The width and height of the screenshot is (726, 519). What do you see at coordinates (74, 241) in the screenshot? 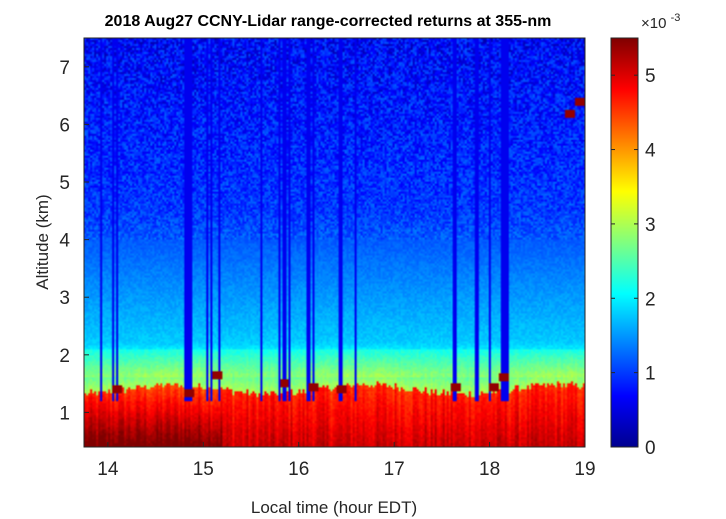
I see `y-axis: 1 2 3 4 5 6 7` at bounding box center [74, 241].